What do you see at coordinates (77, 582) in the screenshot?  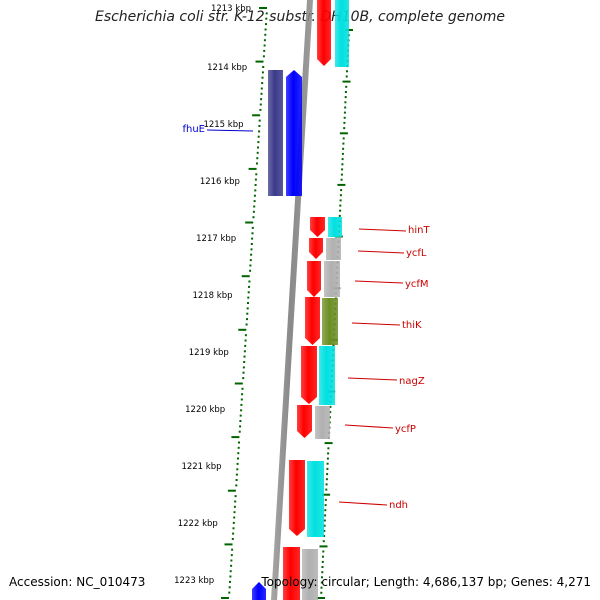 I see `accession-label: Accession: NC_010473` at bounding box center [77, 582].